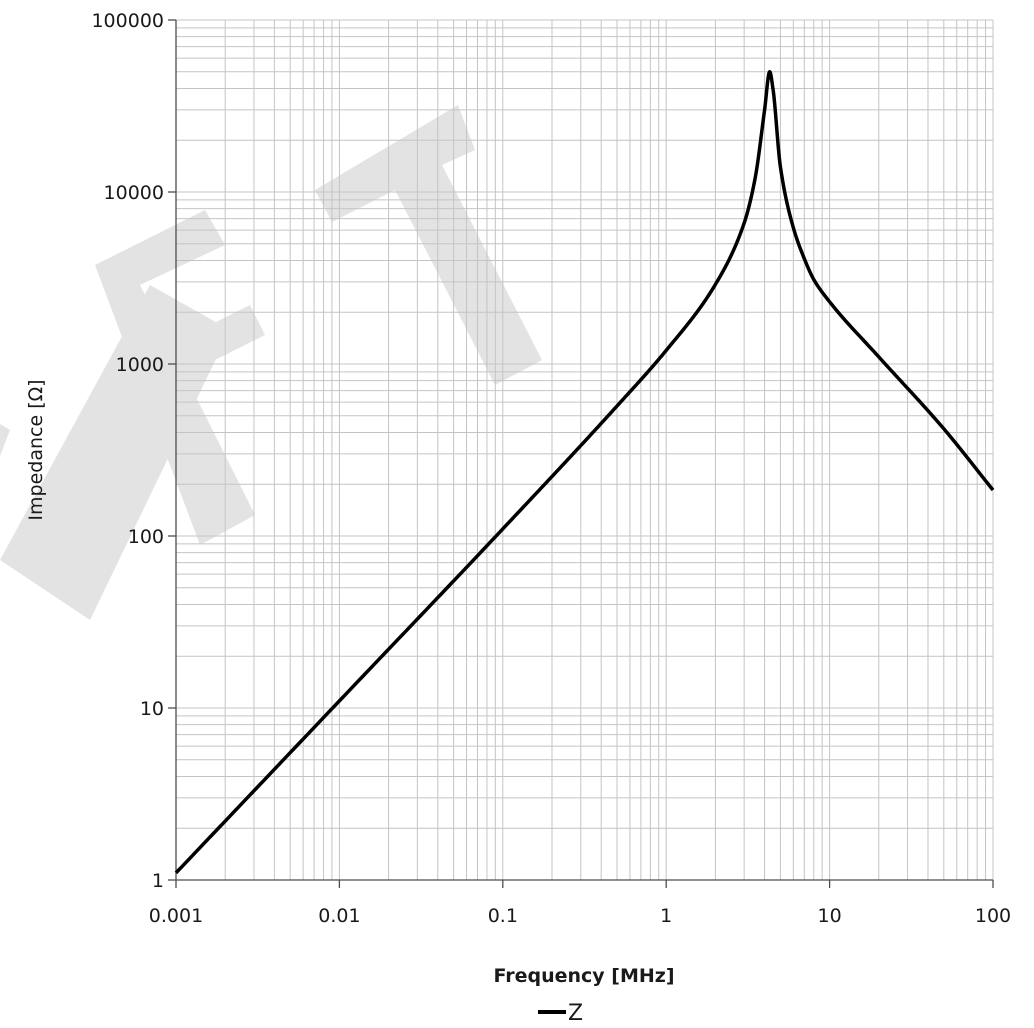 Image resolution: width=1034 pixels, height=1028 pixels. I want to click on x-tick-label: 100, so click(993, 916).